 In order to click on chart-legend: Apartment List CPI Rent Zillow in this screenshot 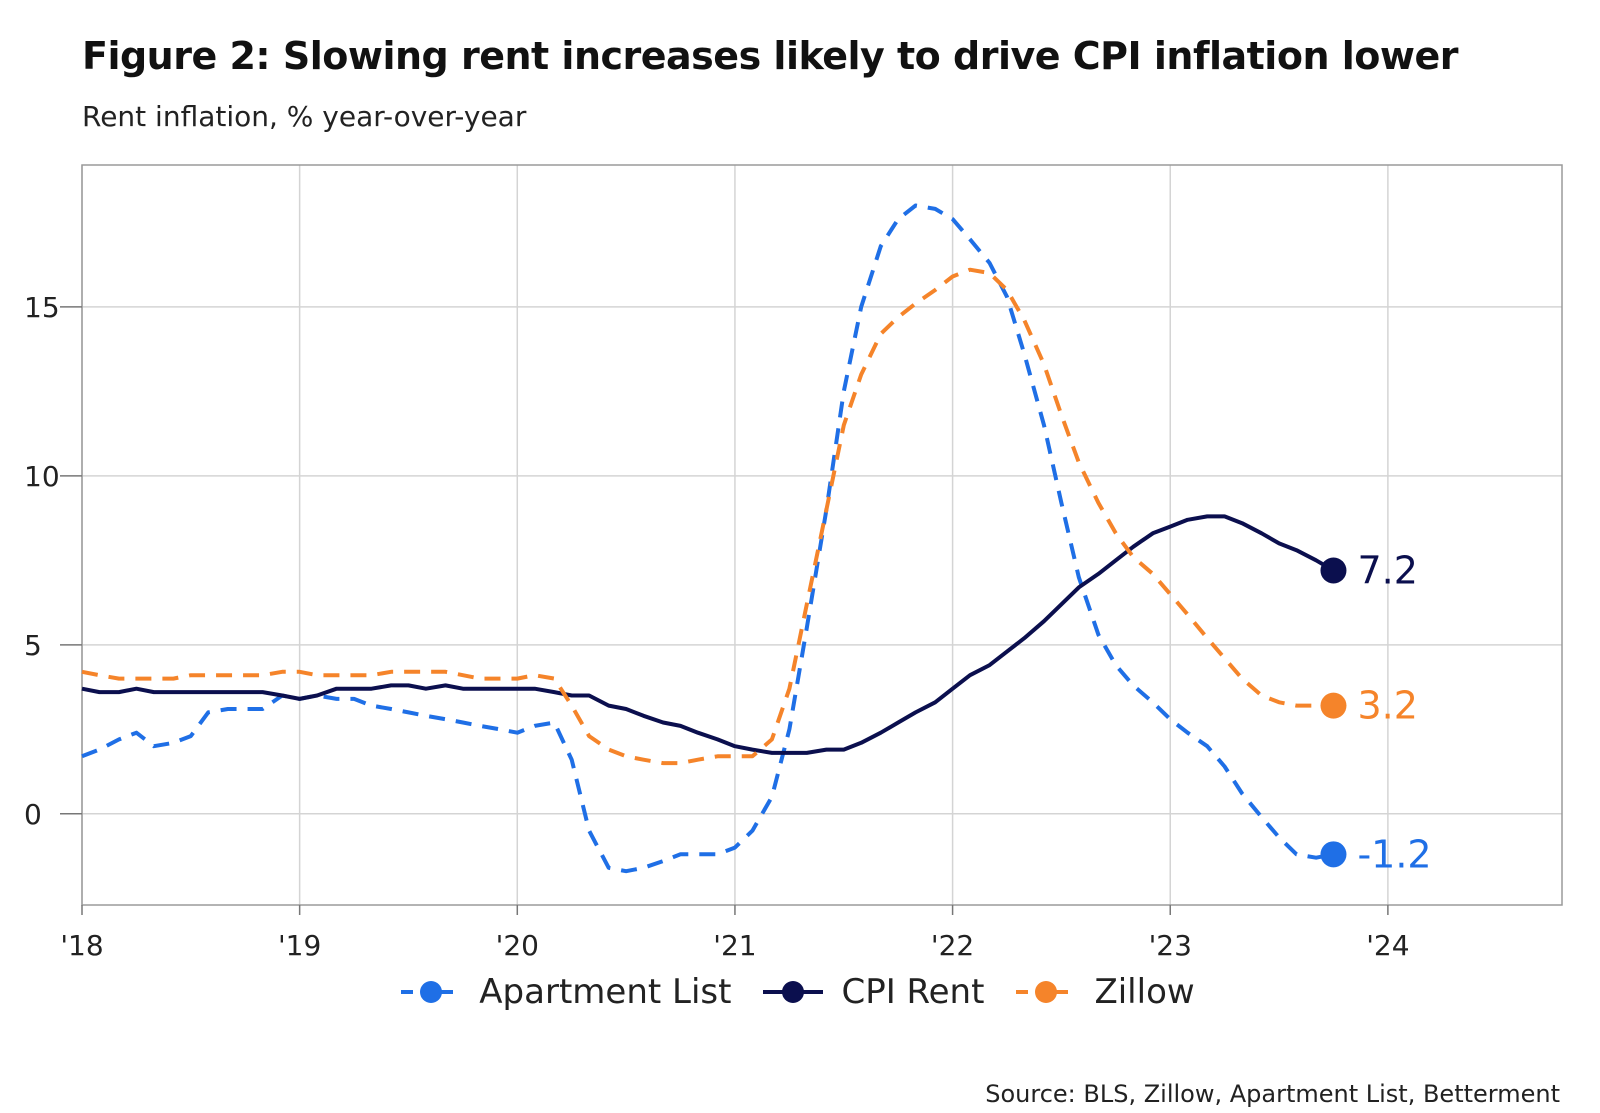, I will do `click(800, 992)`.